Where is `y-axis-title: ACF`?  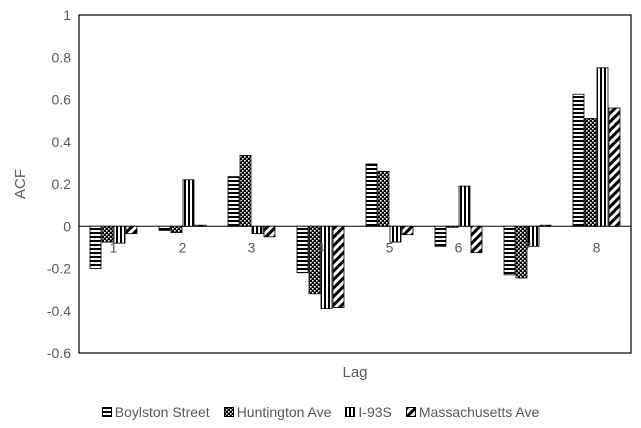
y-axis-title: ACF is located at coordinates (20, 184).